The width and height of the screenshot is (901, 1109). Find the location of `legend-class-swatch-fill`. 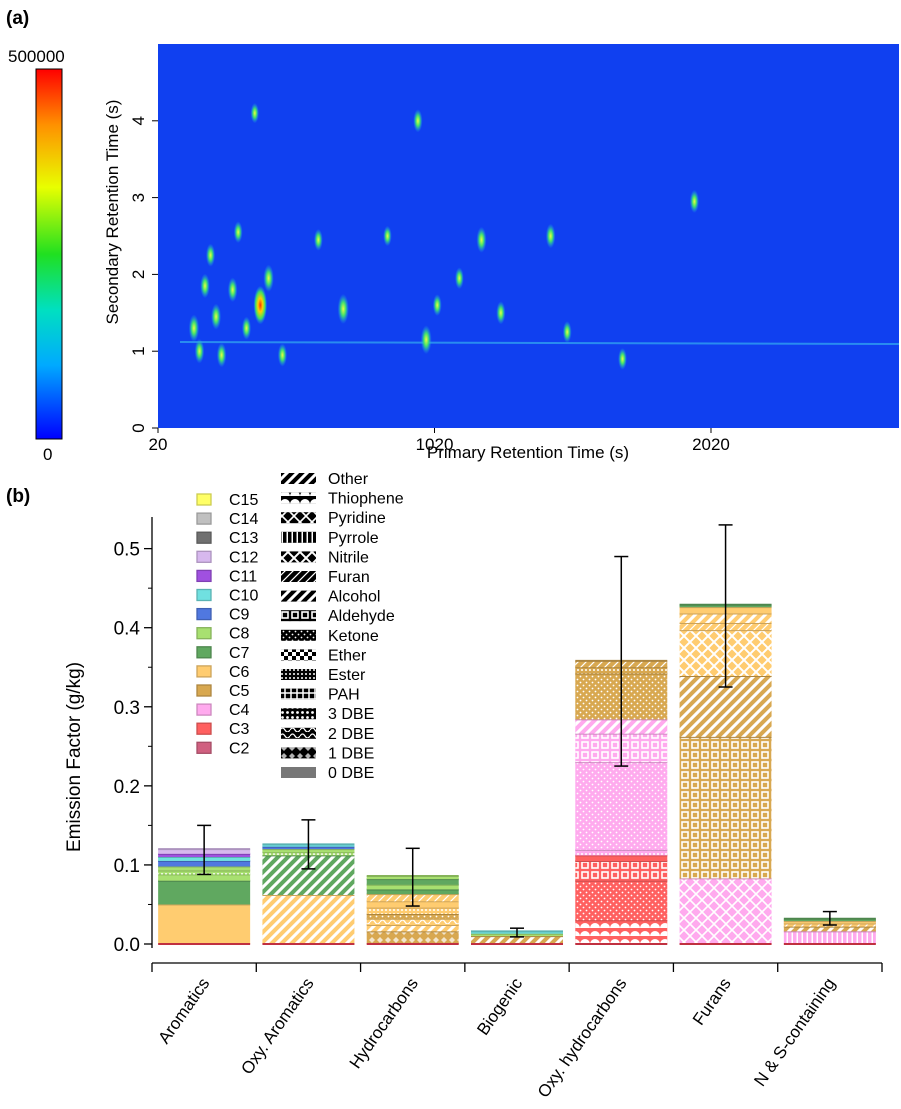

legend-class-swatch-fill is located at coordinates (298, 772).